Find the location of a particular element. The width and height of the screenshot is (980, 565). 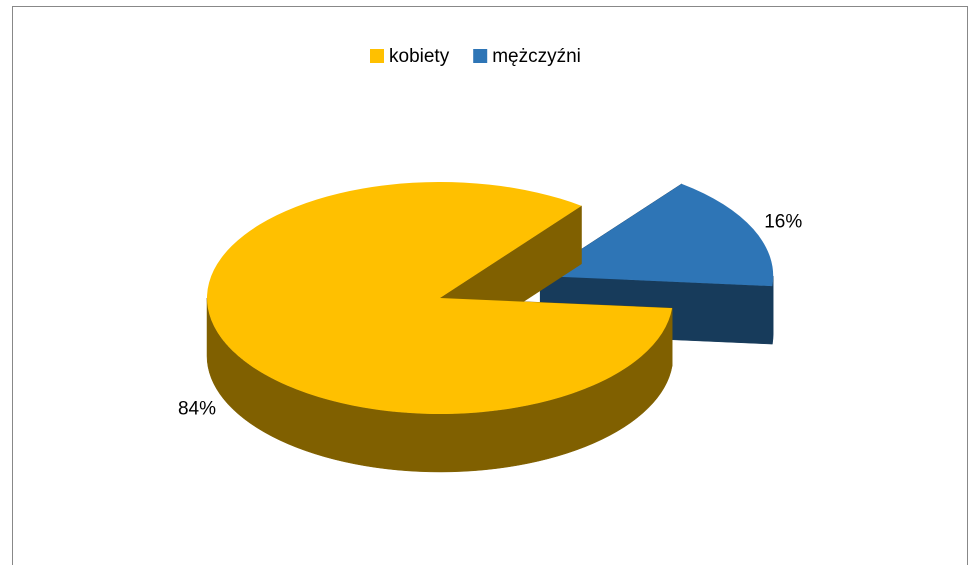

legend-label: kobiety is located at coordinates (419, 56).